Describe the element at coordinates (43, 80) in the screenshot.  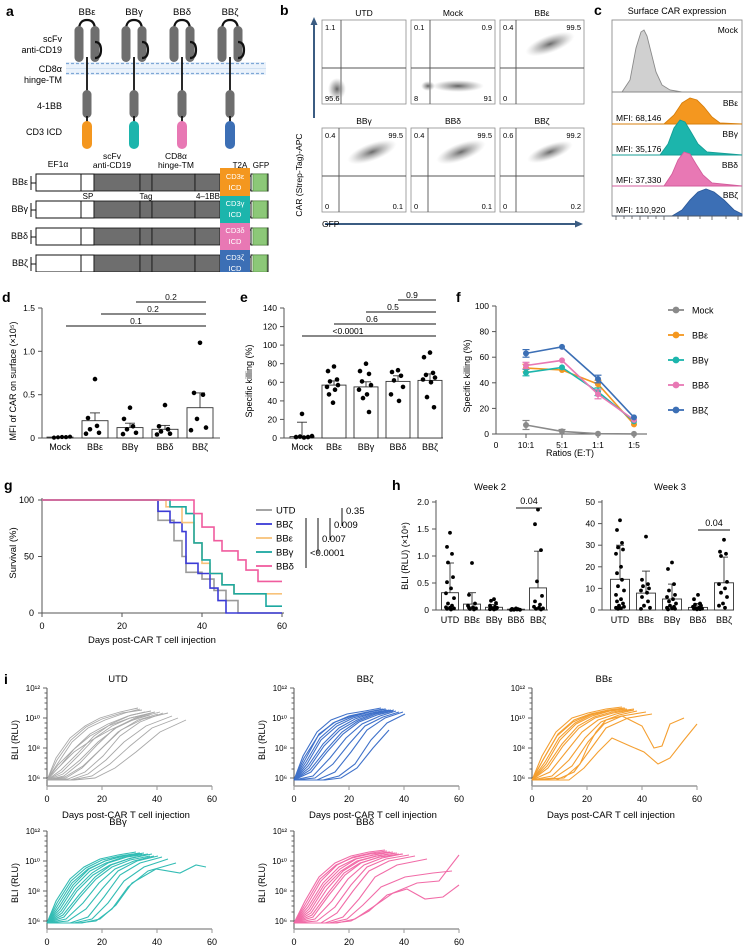
I see `panel-a-side-cd8a-2: hinge-TM` at that location.